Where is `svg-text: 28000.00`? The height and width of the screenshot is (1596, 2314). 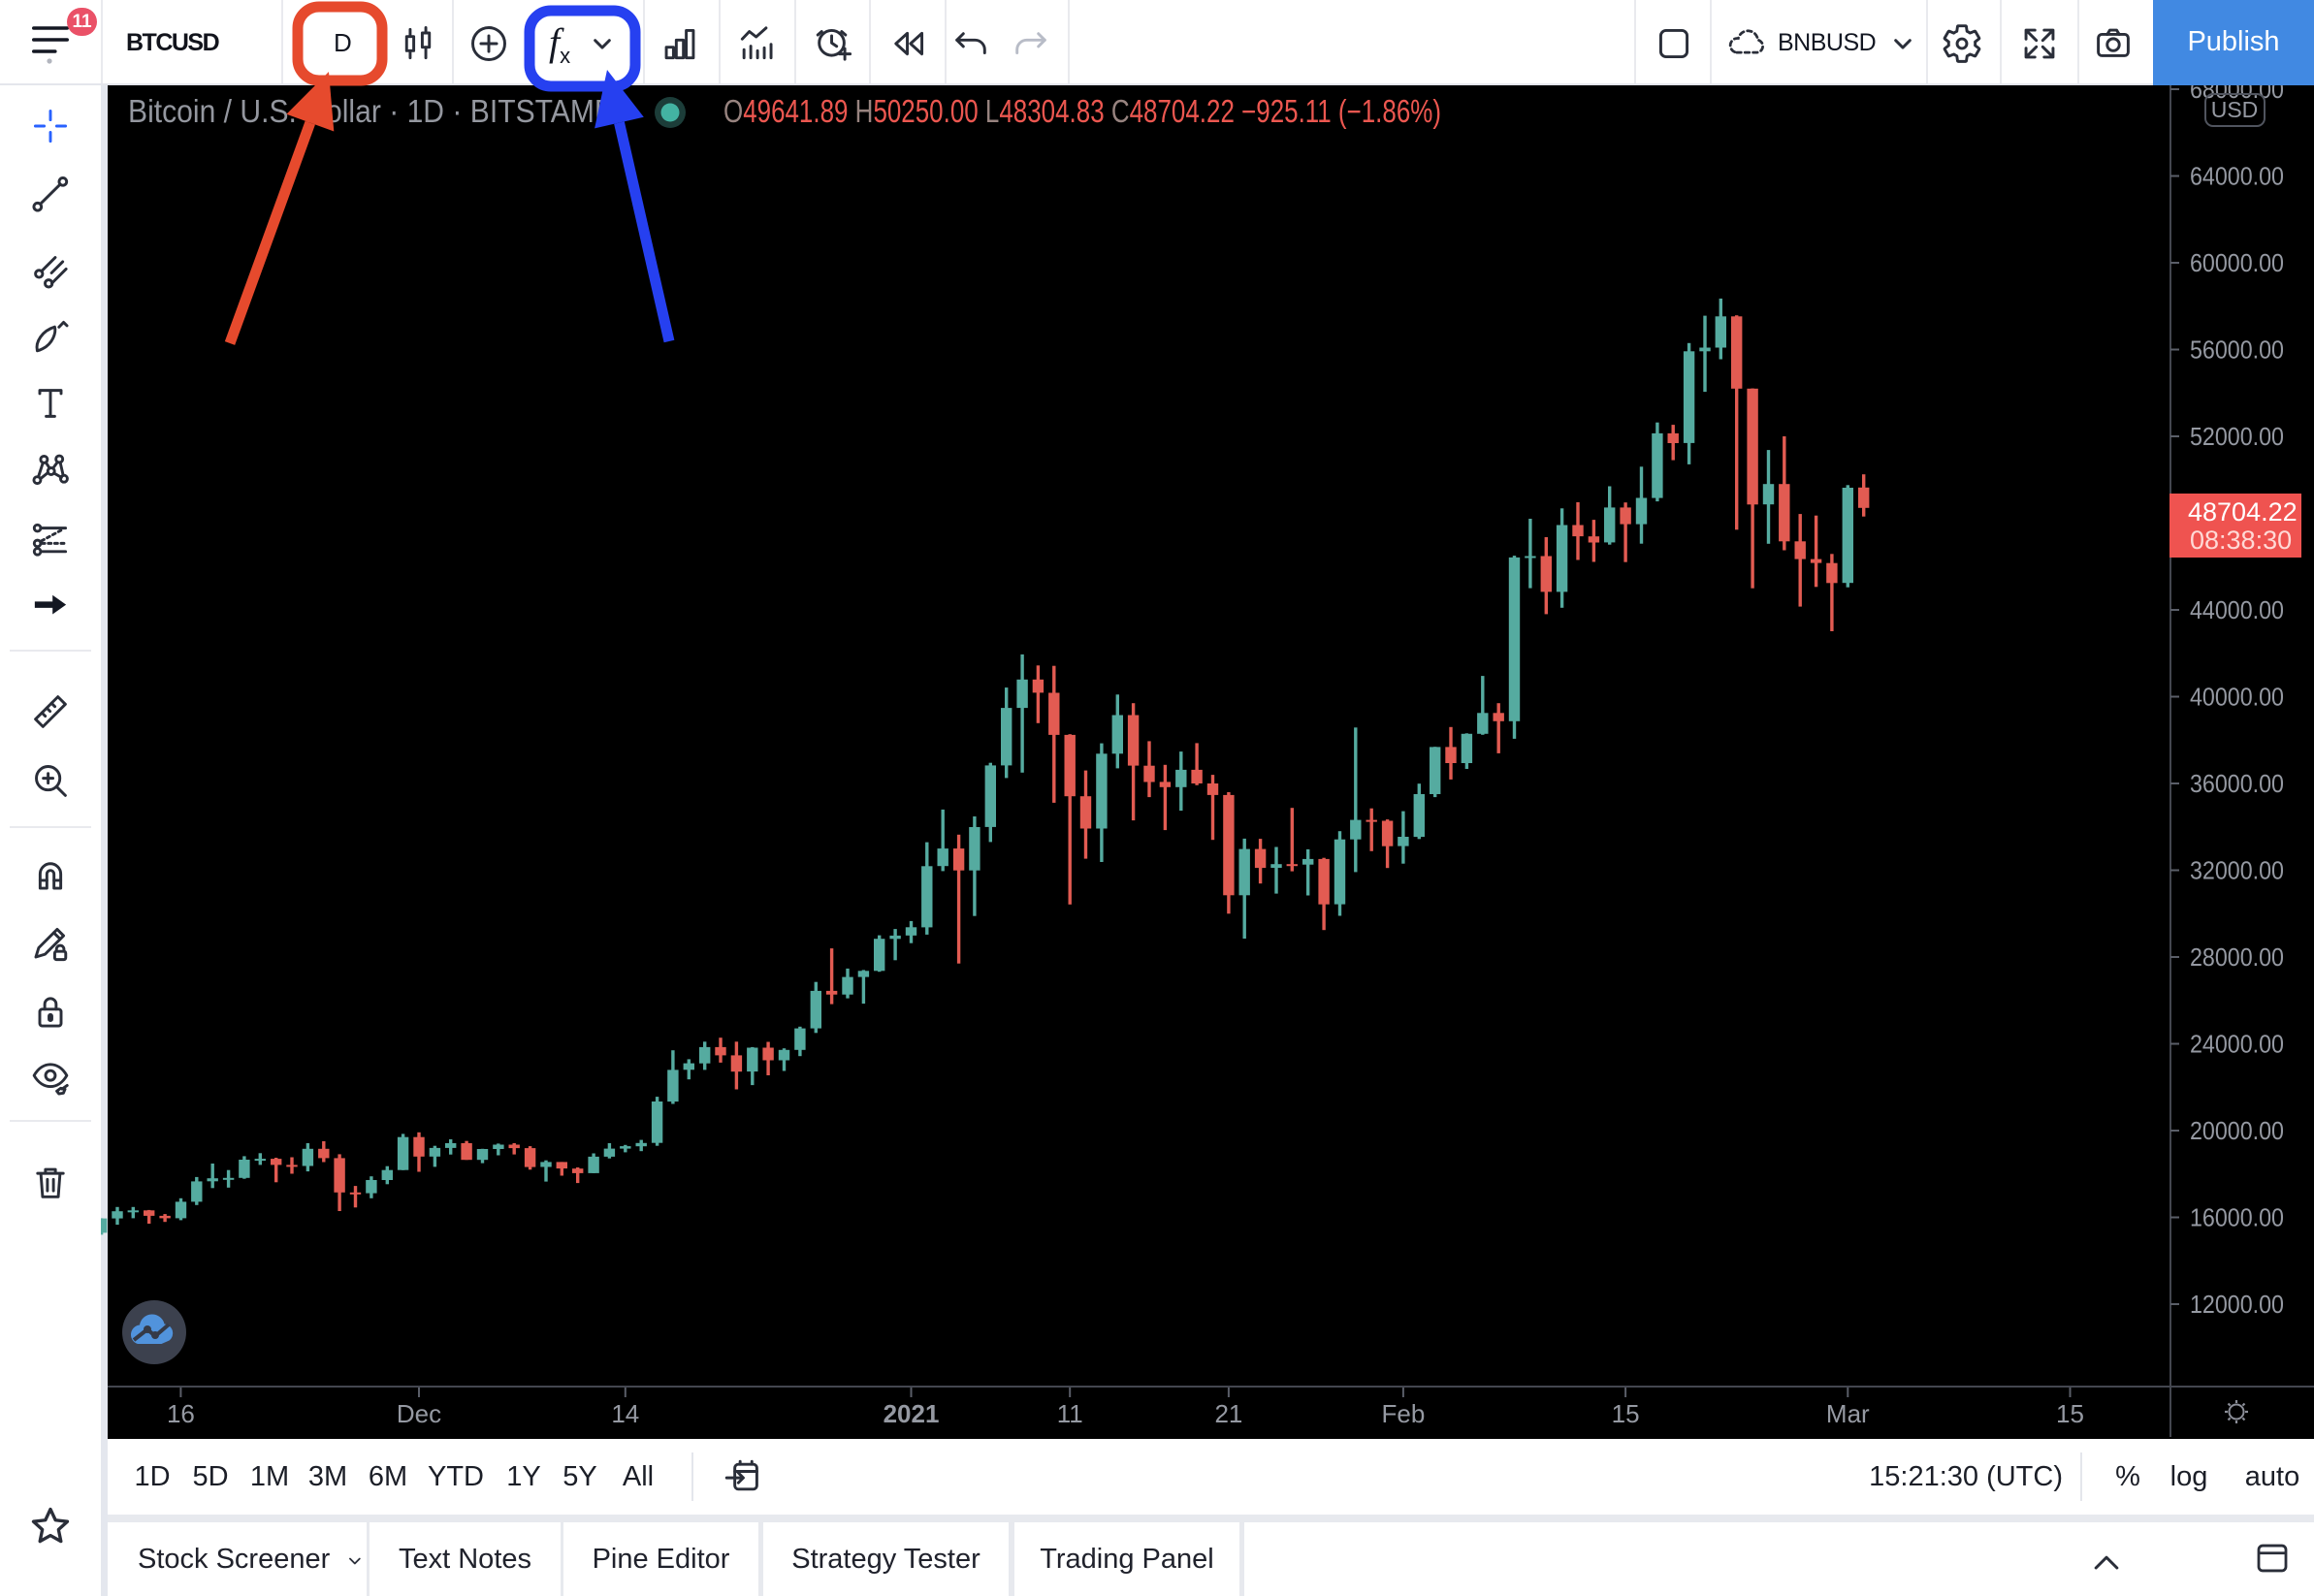
svg-text: 28000.00 is located at coordinates (2237, 957).